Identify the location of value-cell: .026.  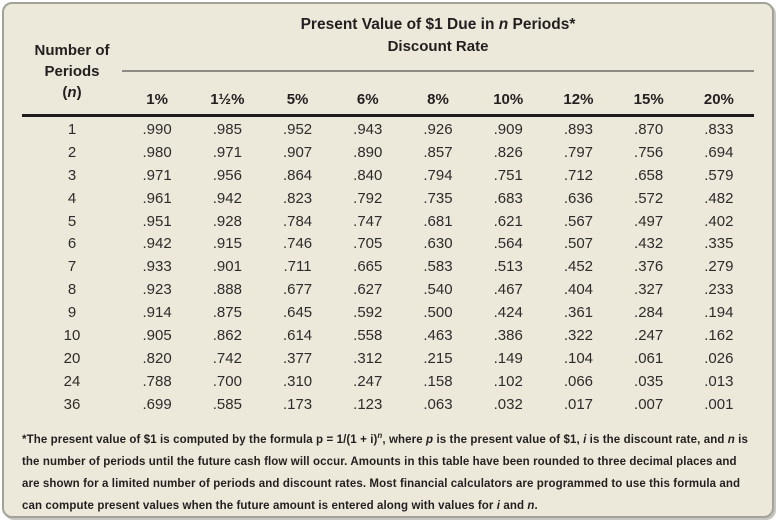
(719, 358).